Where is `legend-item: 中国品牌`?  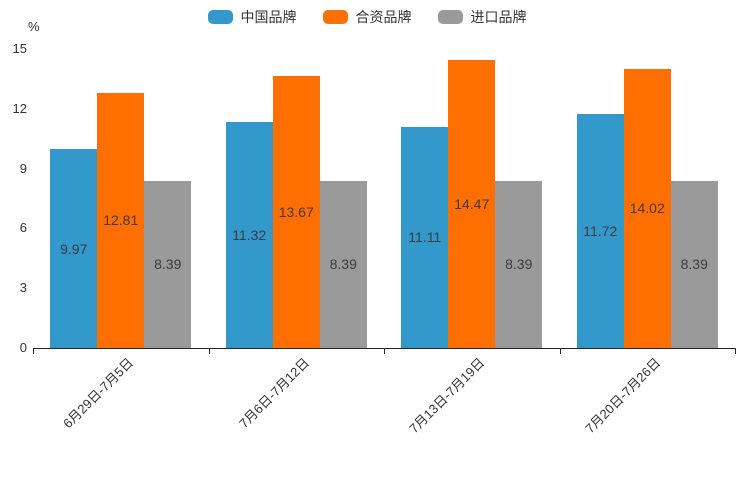
legend-item: 中国品牌 is located at coordinates (252, 17).